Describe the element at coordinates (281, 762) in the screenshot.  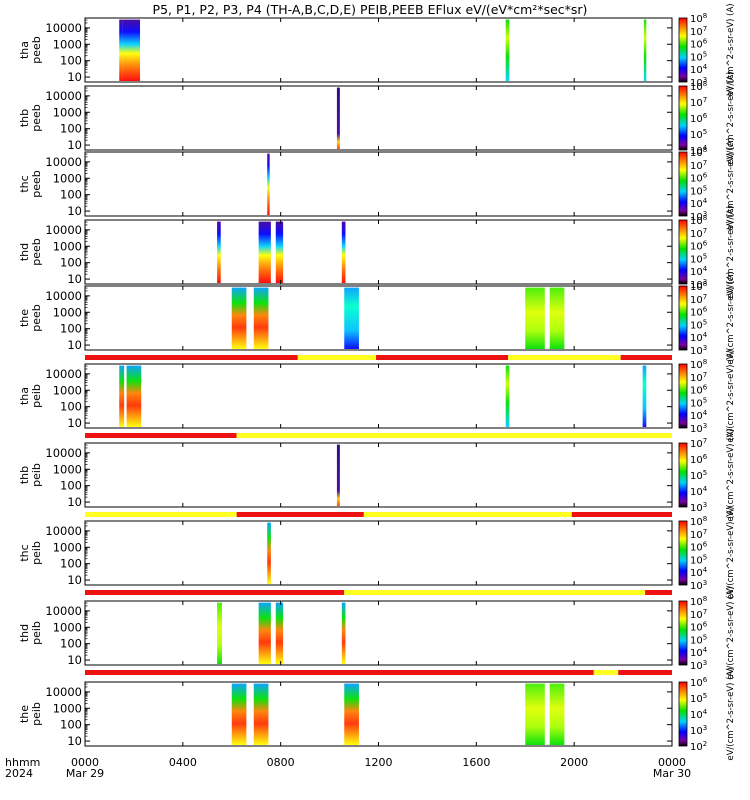
I see `x-tick-label: 0800` at that location.